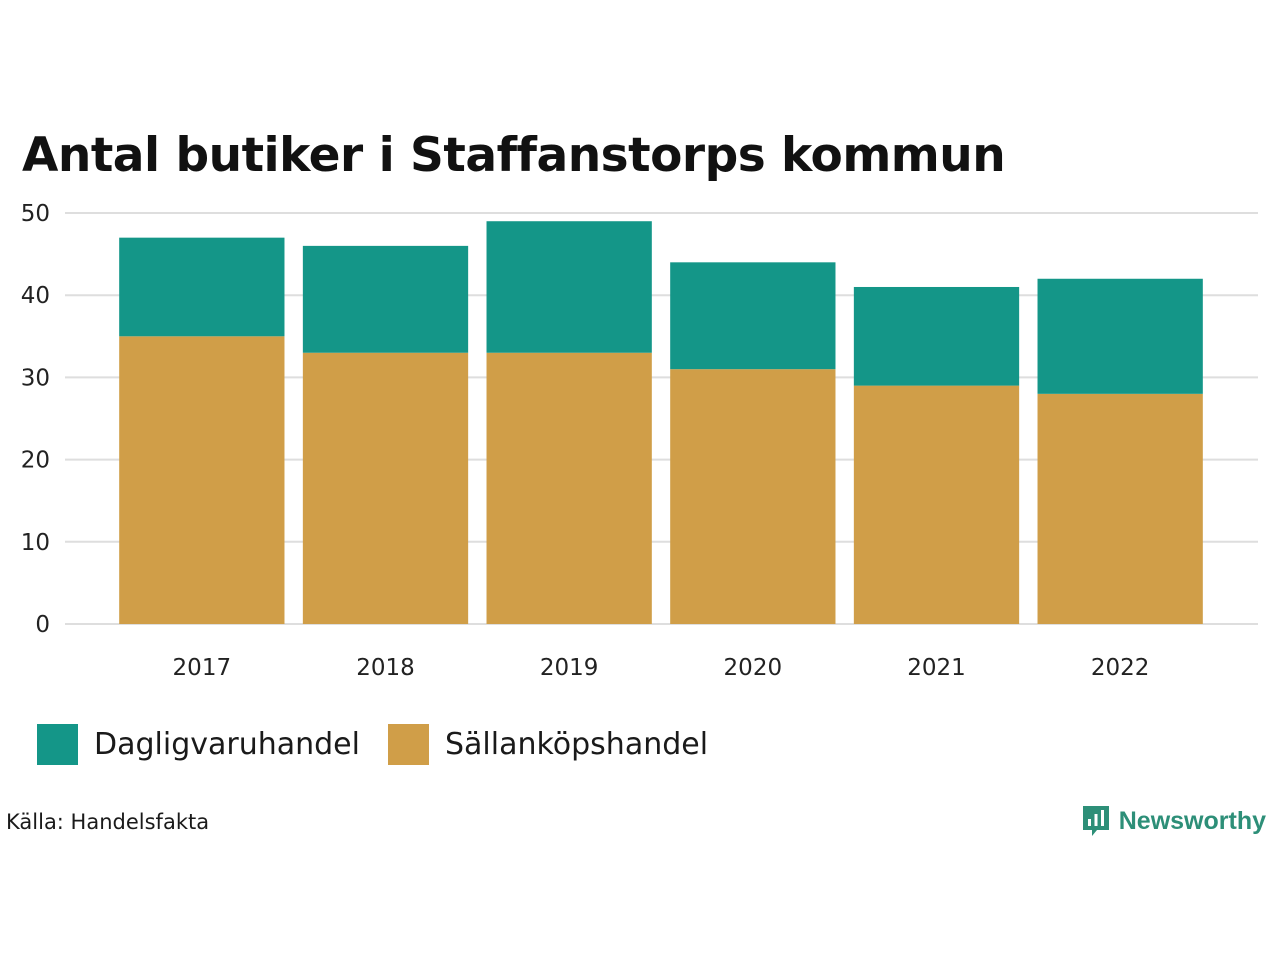 This screenshot has height=960, width=1280. Describe the element at coordinates (227, 744) in the screenshot. I see `legend-label: Dagligvaruhandel` at that location.